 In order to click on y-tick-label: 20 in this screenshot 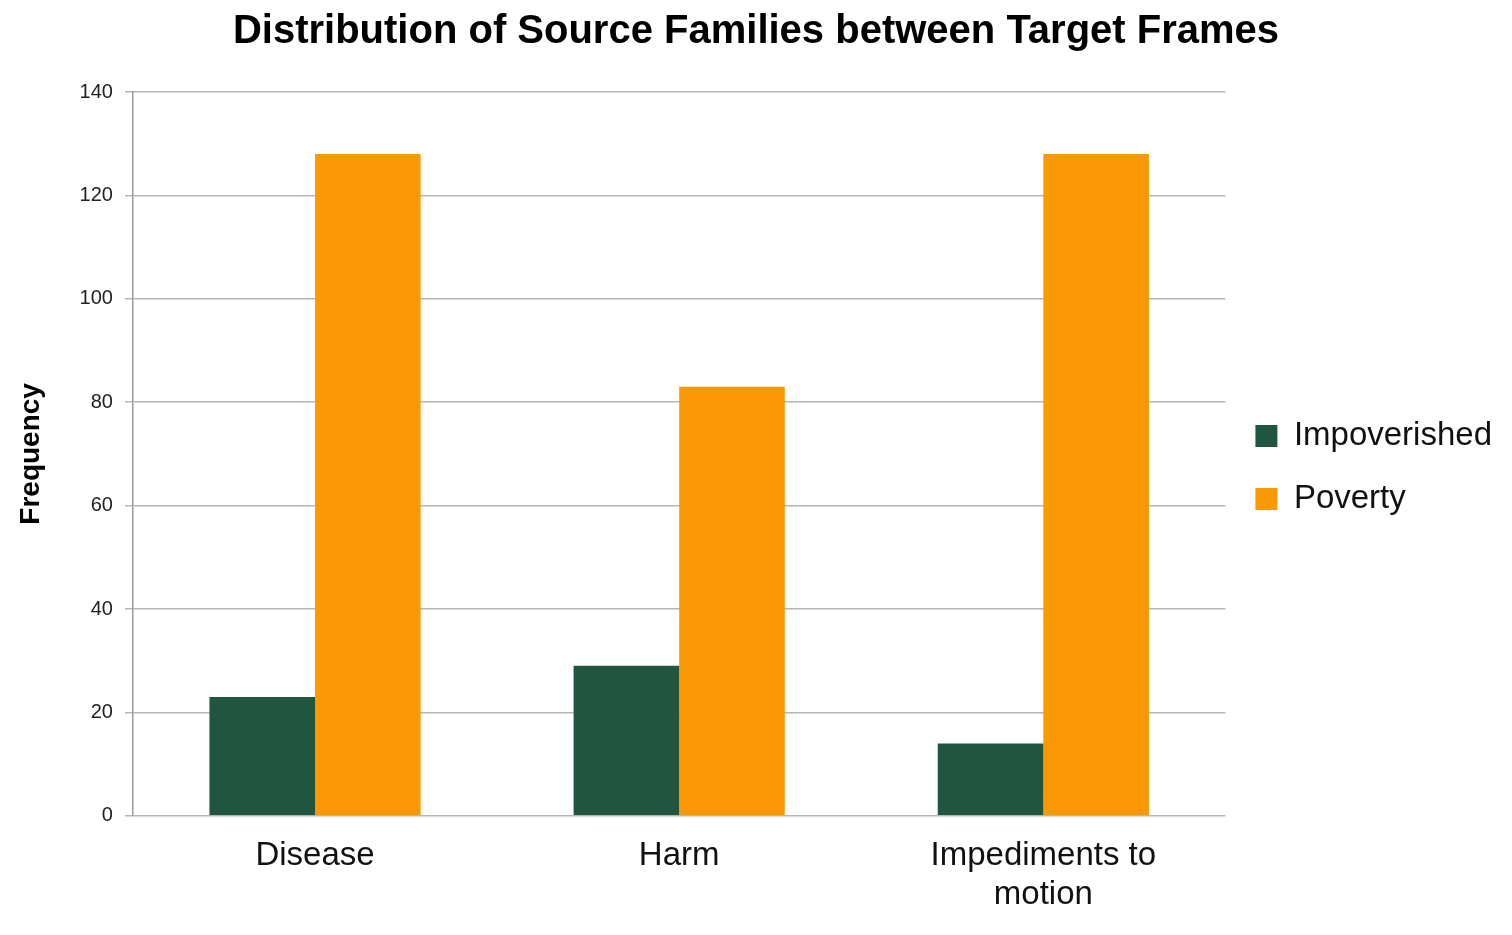, I will do `click(101, 710)`.